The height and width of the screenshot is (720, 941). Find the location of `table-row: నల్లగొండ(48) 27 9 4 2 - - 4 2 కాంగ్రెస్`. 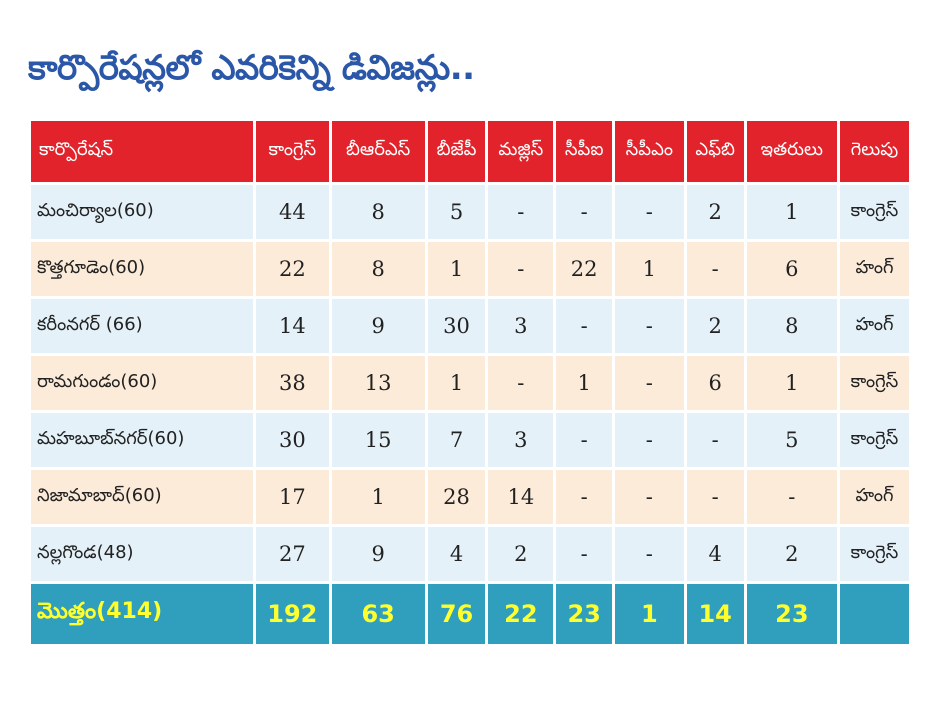

table-row: నల్లగొండ(48) 27 9 4 2 - - 4 2 కాంగ్రెస్ is located at coordinates (470, 554).